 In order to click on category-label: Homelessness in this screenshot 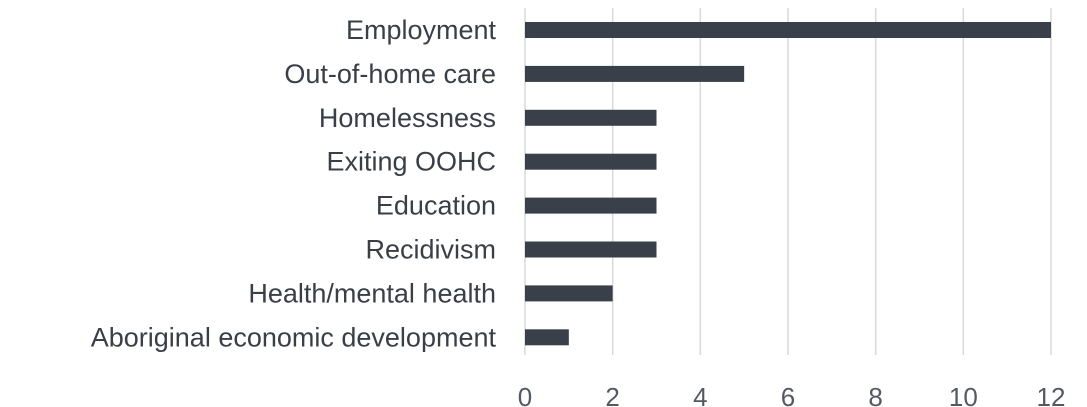, I will do `click(407, 118)`.